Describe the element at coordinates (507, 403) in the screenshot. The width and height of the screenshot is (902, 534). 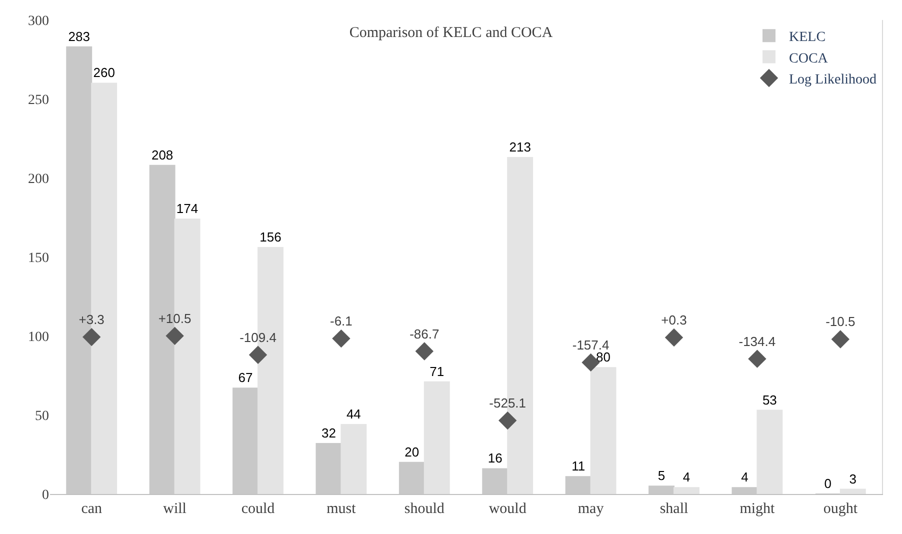
I see `data-label: -525.1` at that location.